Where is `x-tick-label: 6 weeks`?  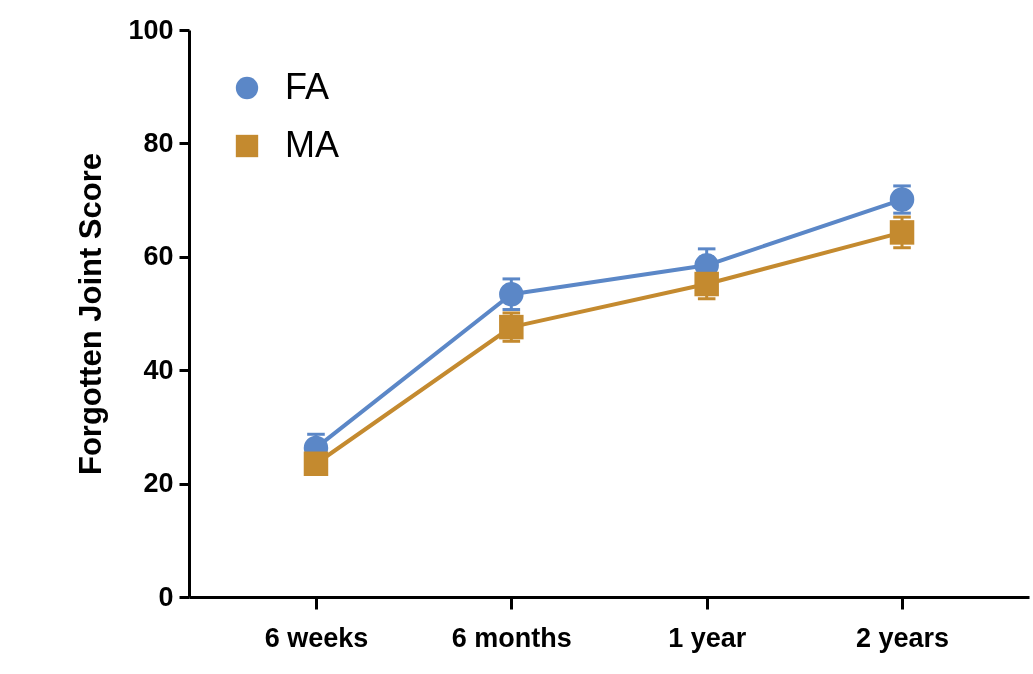 x-tick-label: 6 weeks is located at coordinates (316, 637).